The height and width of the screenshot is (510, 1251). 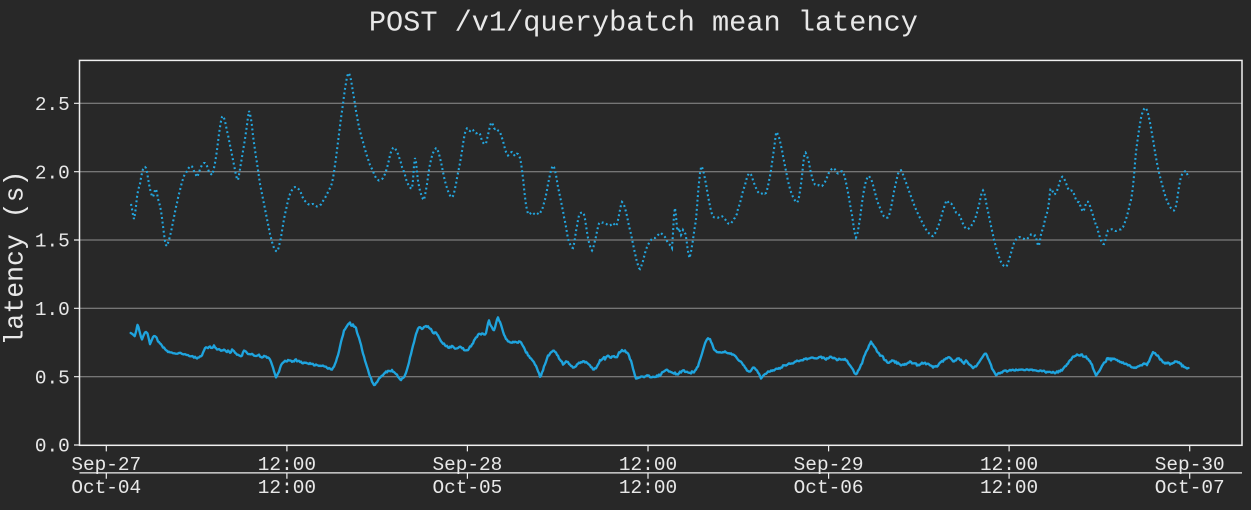 I want to click on svg-text: Sep-30, so click(x=1190, y=465).